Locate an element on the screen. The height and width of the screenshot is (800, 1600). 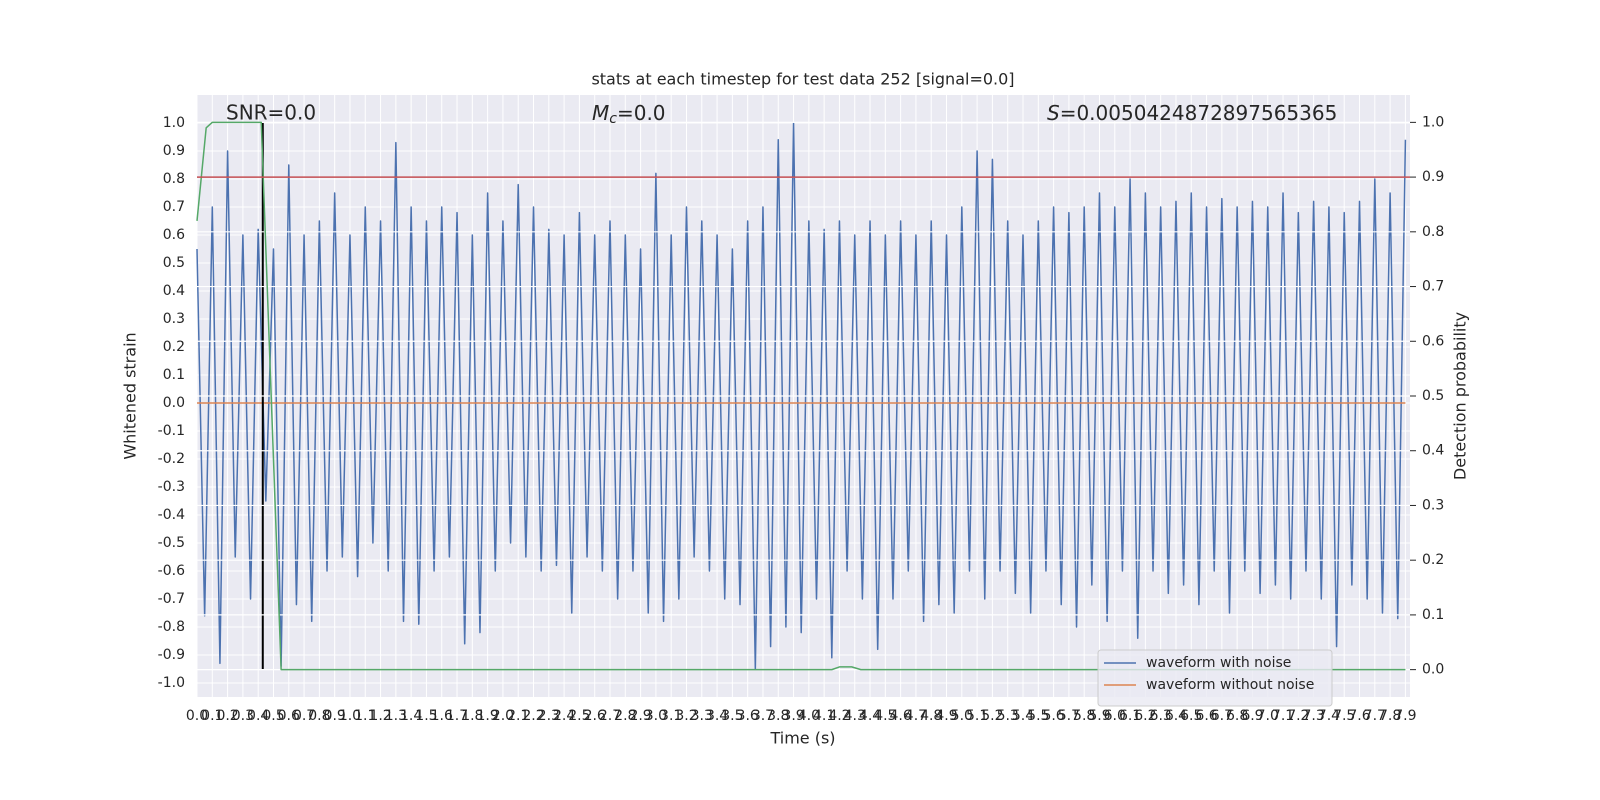
x-tick-label: 3.4 is located at coordinates (717, 716).